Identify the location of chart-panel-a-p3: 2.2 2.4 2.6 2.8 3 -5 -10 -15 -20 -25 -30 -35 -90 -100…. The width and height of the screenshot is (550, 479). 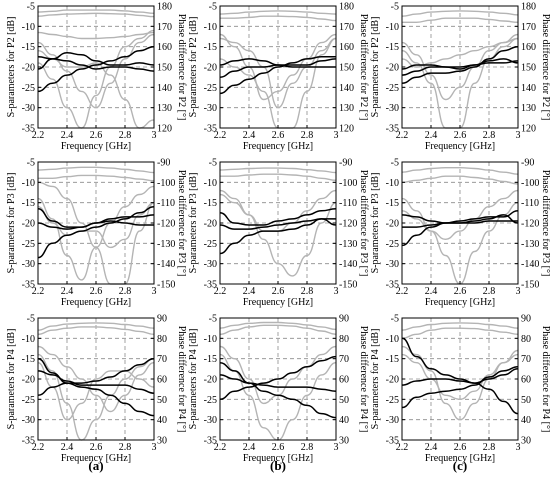
(96, 233).